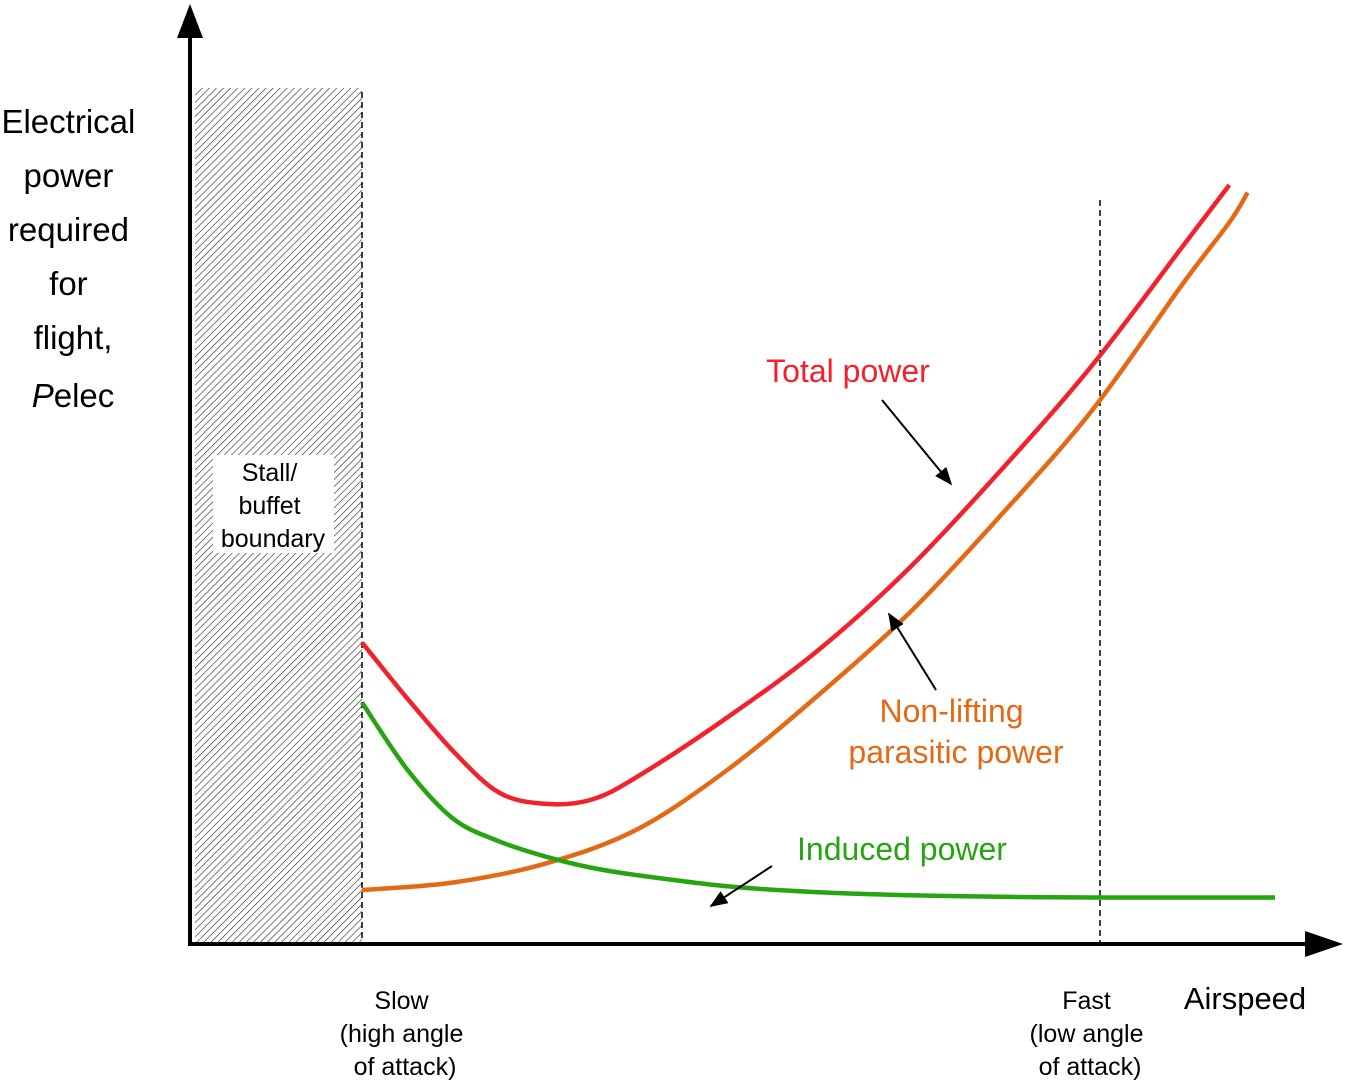  I want to click on fast-note-line-2: (low angle, so click(1087, 1034).